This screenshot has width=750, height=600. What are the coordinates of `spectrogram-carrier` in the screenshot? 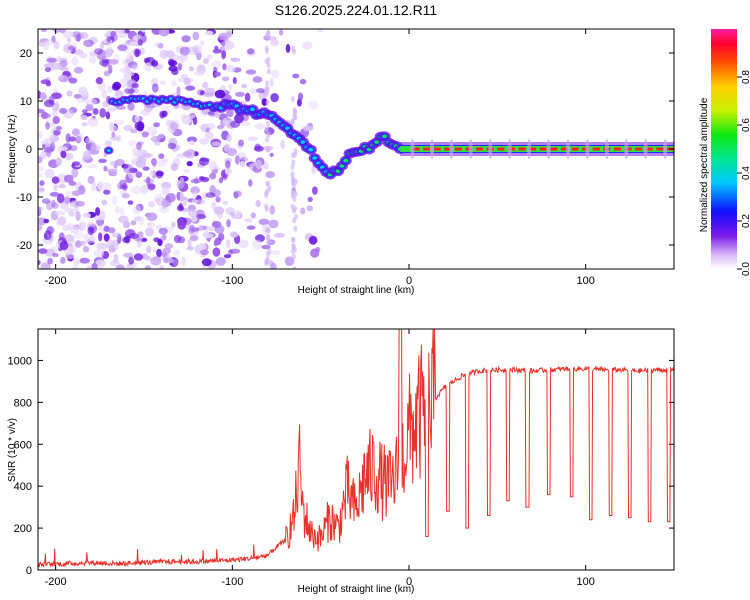 It's located at (388, 137).